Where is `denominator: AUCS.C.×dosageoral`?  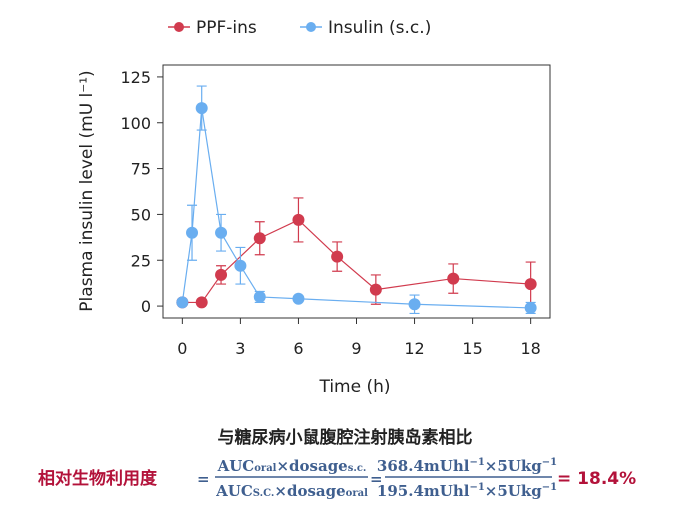
denominator: AUCS.C.×dosageoral is located at coordinates (291, 491).